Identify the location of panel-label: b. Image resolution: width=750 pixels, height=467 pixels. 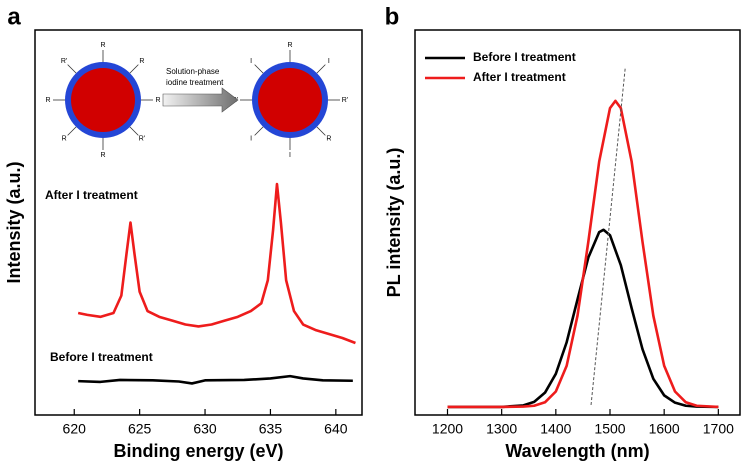
(392, 16).